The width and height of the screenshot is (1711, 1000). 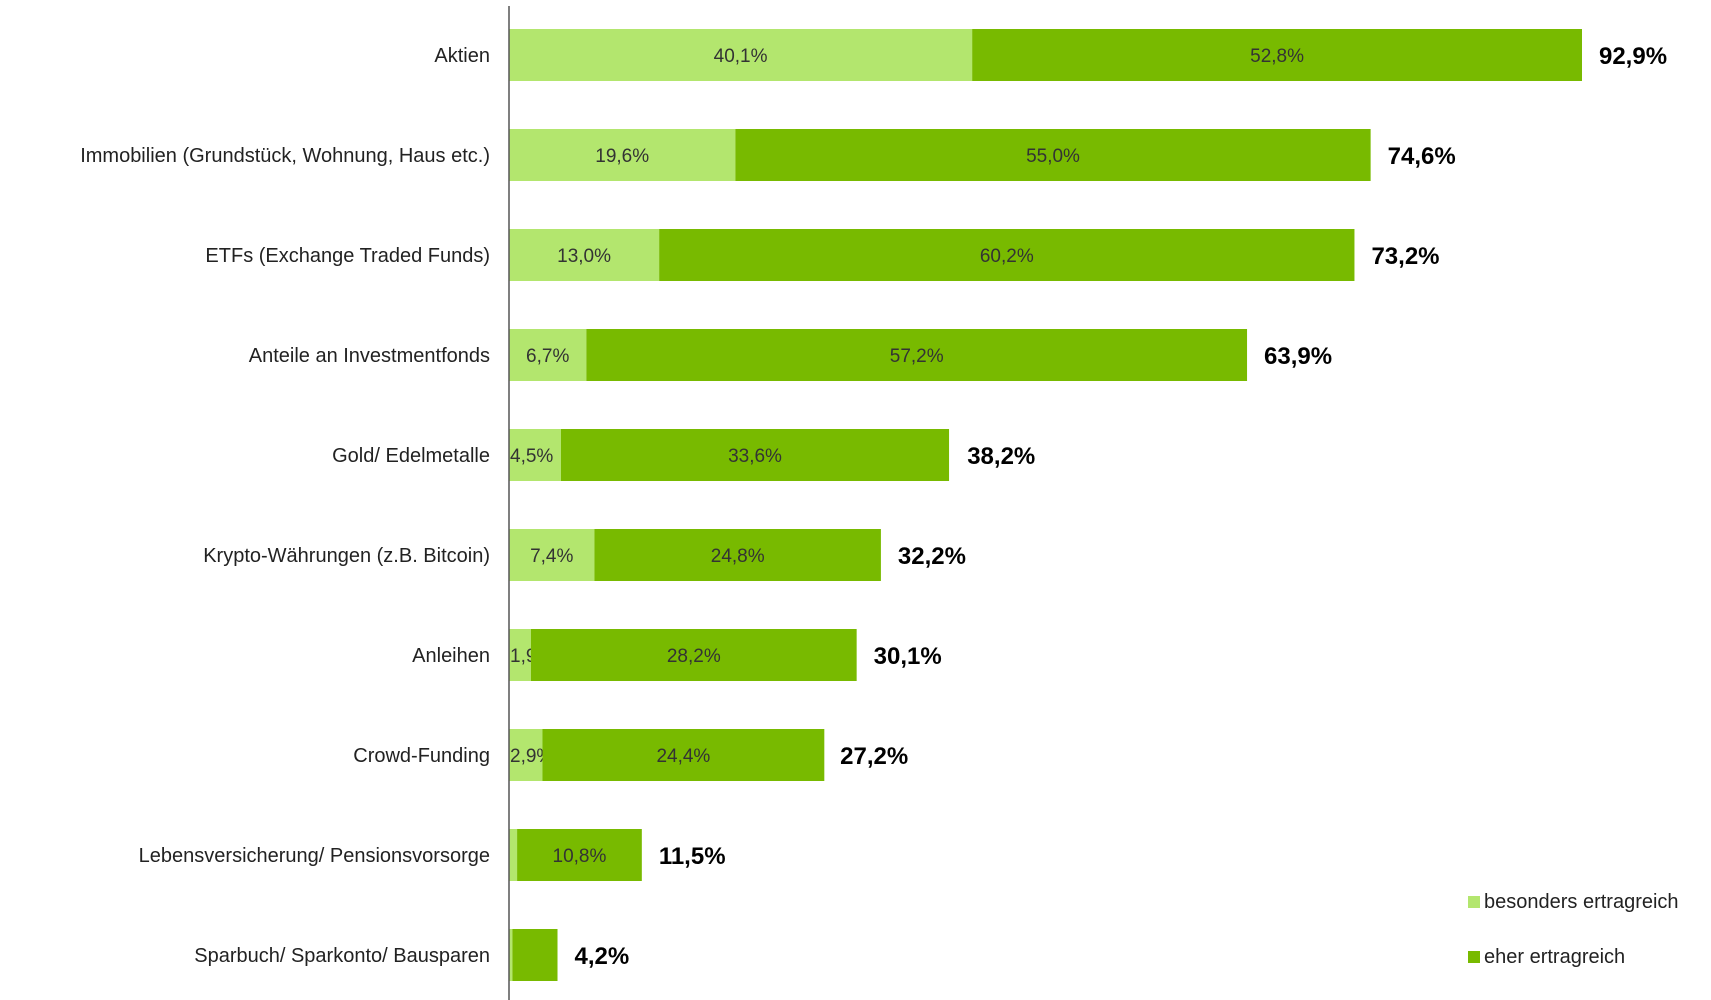 I want to click on segment-value-label: 4,5%, so click(x=531, y=456).